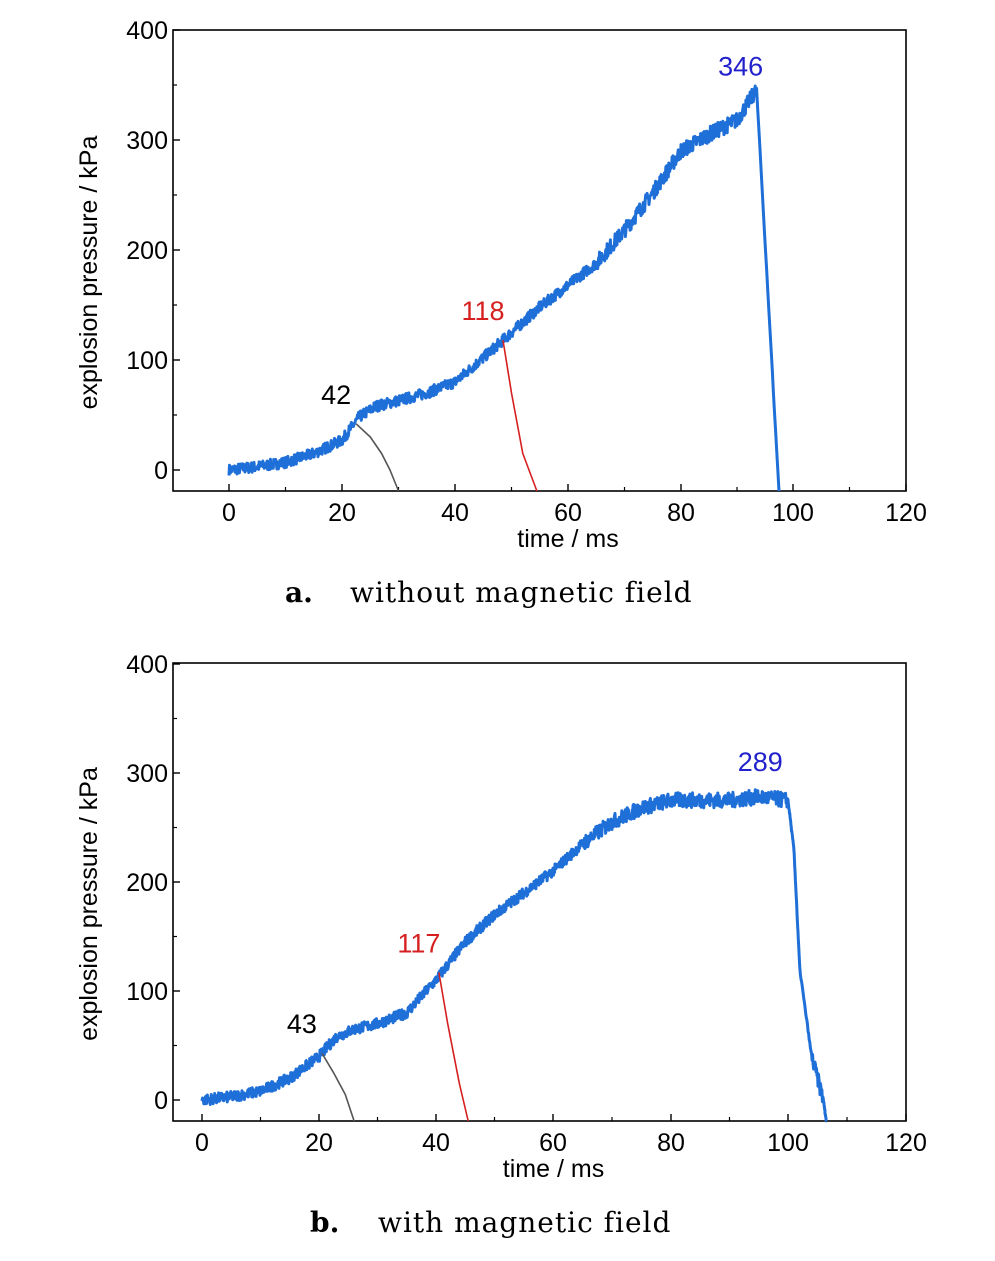 Image resolution: width=995 pixels, height=1261 pixels. Describe the element at coordinates (760, 762) in the screenshot. I see `peak-annotation: 289` at that location.